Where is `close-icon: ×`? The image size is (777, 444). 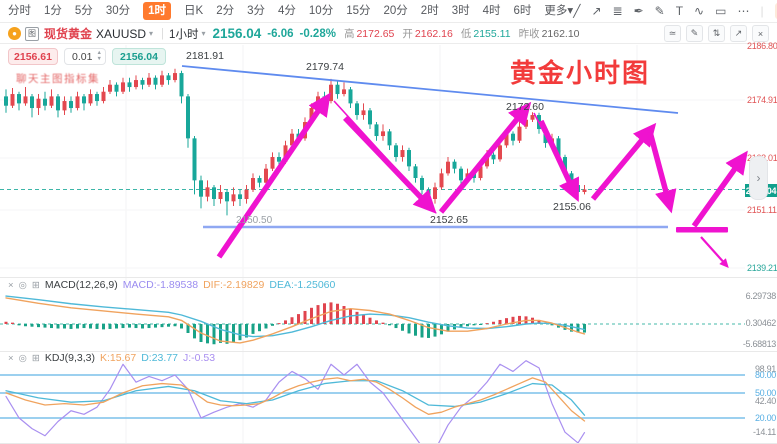
close-icon: × is located at coordinates (760, 33).